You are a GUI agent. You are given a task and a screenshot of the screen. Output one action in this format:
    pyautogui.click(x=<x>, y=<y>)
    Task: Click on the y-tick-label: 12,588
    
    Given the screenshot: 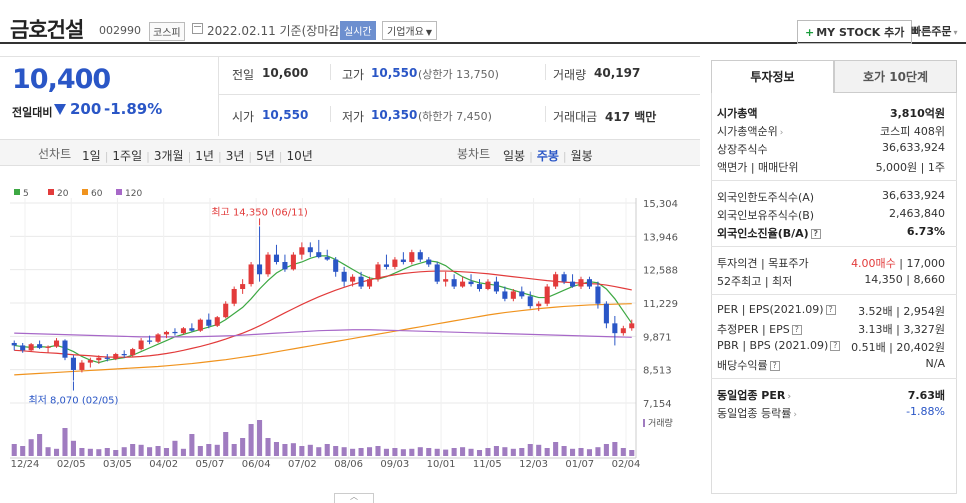 What is the action you would take?
    pyautogui.click(x=660, y=271)
    